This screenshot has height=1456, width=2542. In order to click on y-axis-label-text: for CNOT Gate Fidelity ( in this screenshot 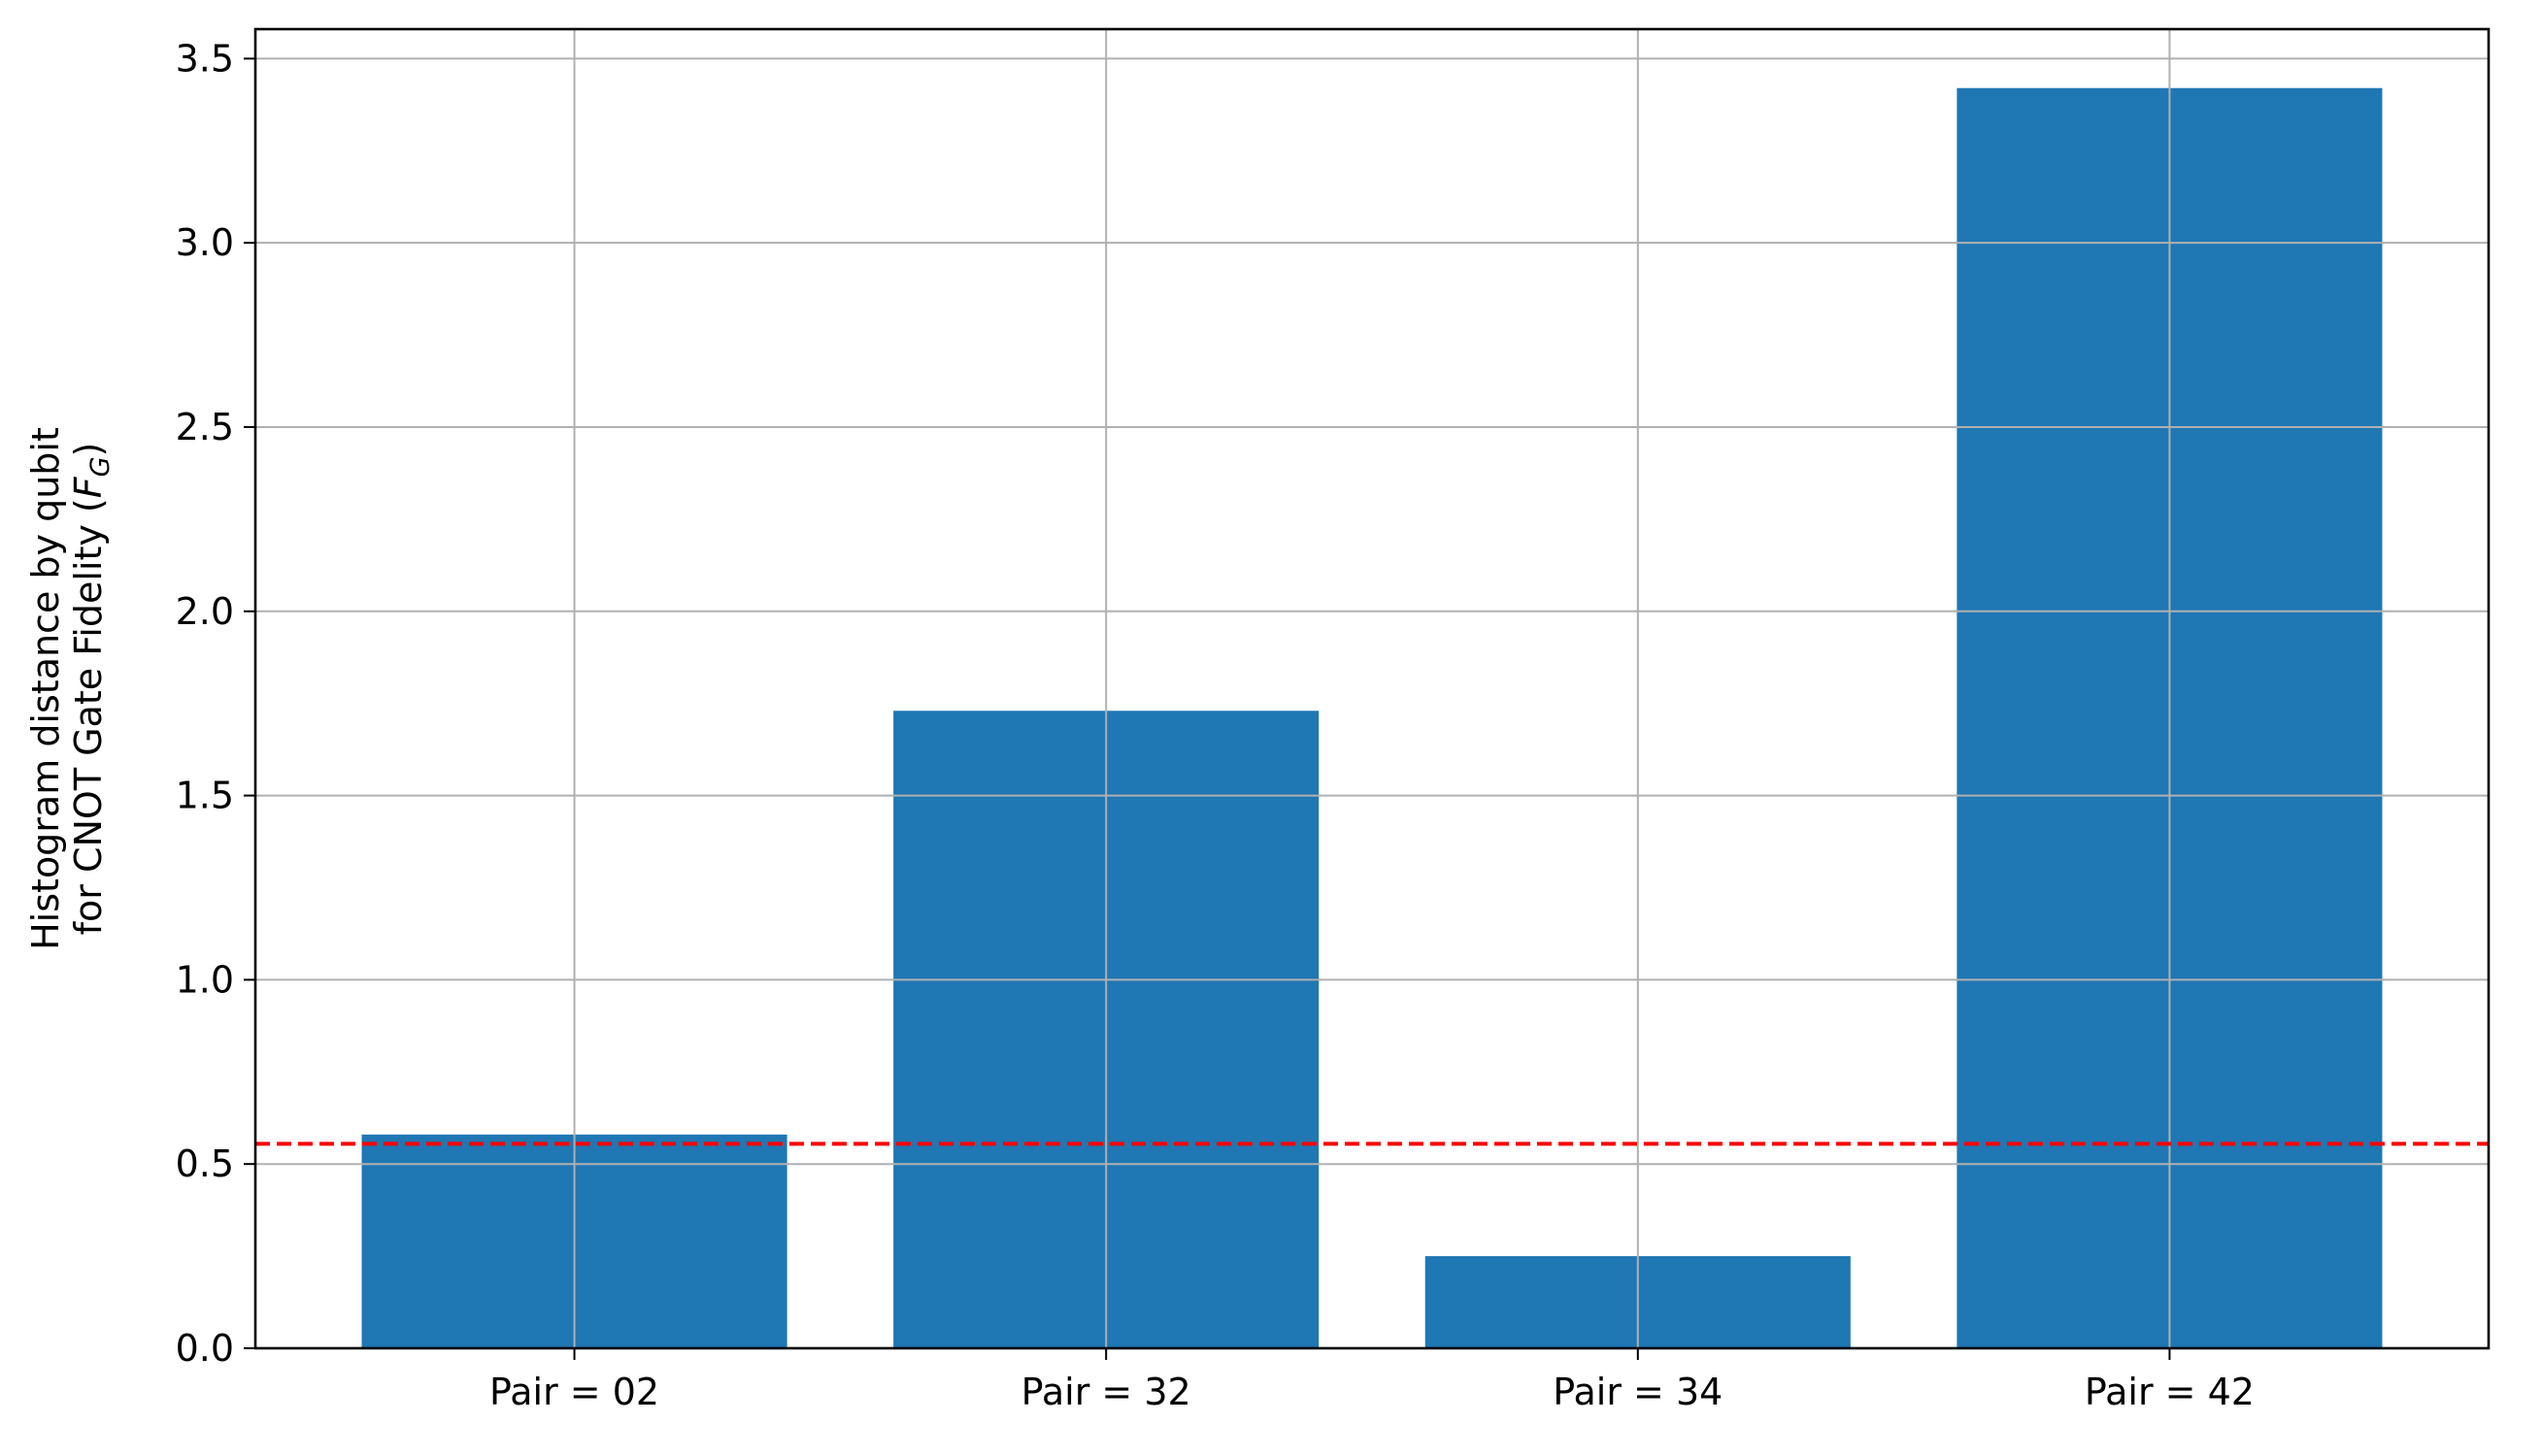, I will do `click(88, 716)`.